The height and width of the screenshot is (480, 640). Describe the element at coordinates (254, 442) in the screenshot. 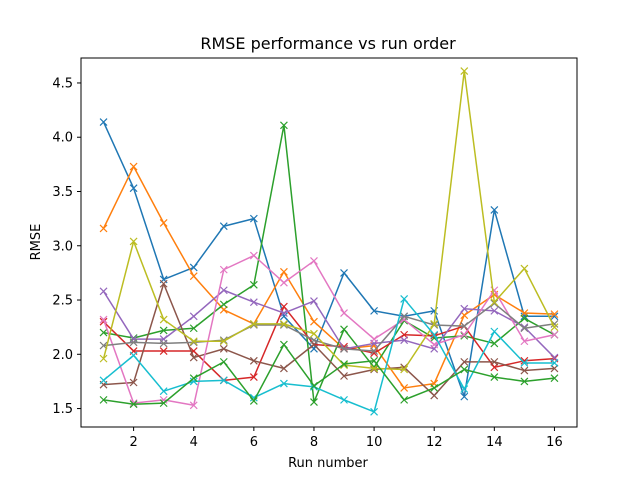

I see `x-tick-label: 6` at that location.